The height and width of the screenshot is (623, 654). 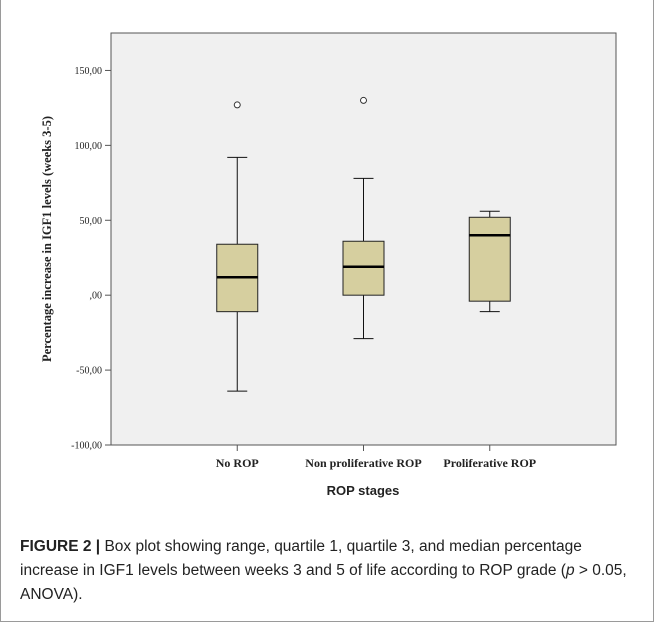 I want to click on x-tick-label: Proliferative ROP, so click(x=489, y=463).